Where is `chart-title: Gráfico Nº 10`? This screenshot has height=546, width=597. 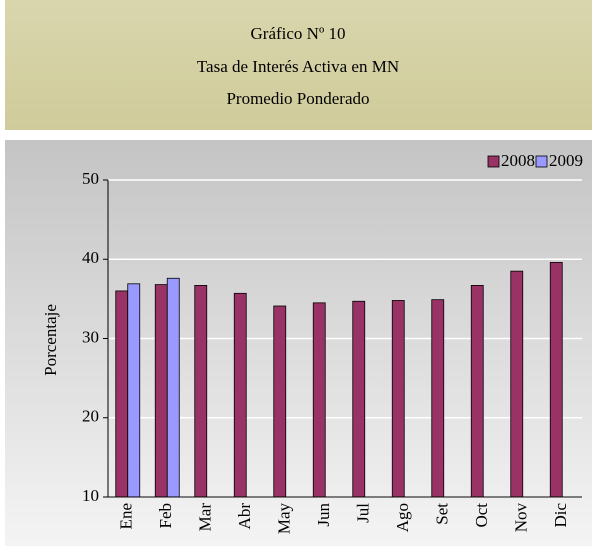 chart-title: Gráfico Nº 10 is located at coordinates (298, 33).